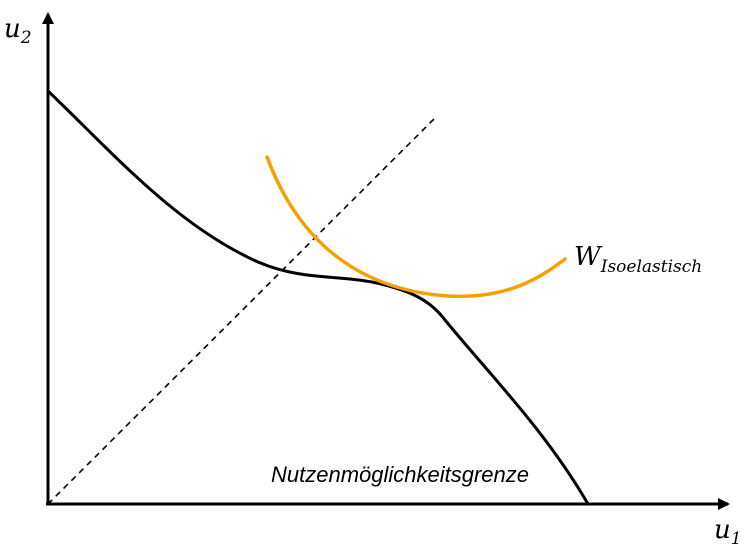 This screenshot has width=751, height=549. I want to click on frontier-label: Nutzenmöglichkeitsgrenze, so click(400, 474).